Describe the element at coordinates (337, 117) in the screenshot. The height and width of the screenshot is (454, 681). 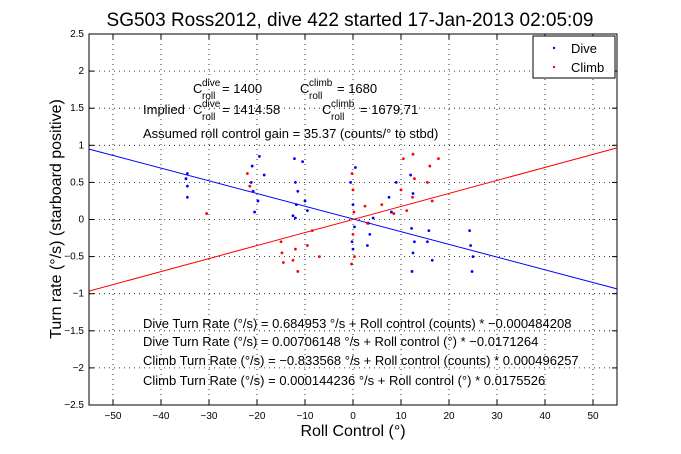
I see `implied-climb-sub: roll` at that location.